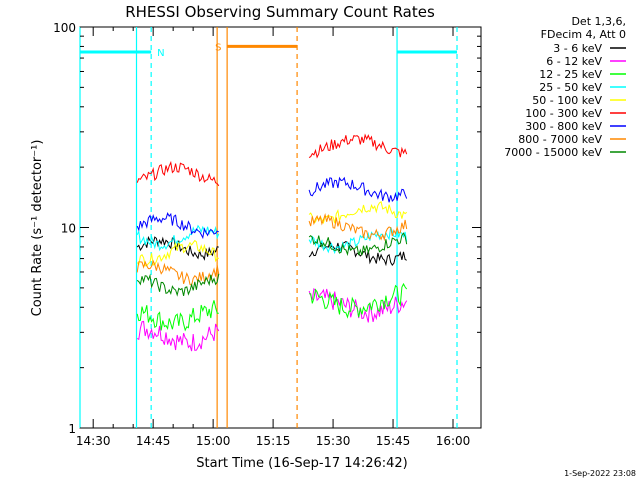 This screenshot has height=480, width=640. Describe the element at coordinates (563, 126) in the screenshot. I see `legend-entry: 300 - 800 keV` at that location.